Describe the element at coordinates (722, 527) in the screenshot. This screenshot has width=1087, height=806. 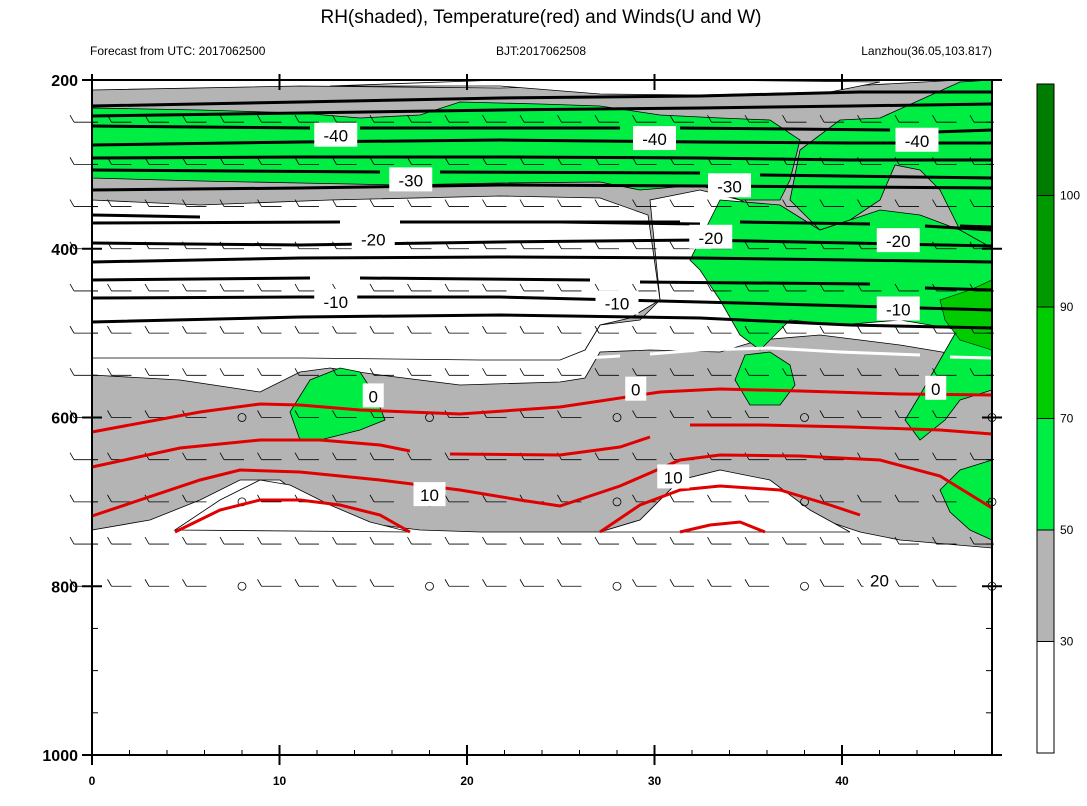
I see `isotherm-20-right` at that location.